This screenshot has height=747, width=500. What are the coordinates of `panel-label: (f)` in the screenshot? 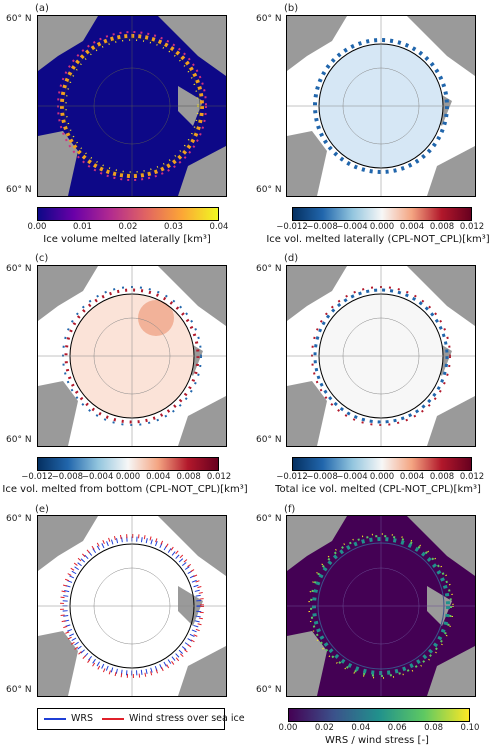 It's located at (290, 509).